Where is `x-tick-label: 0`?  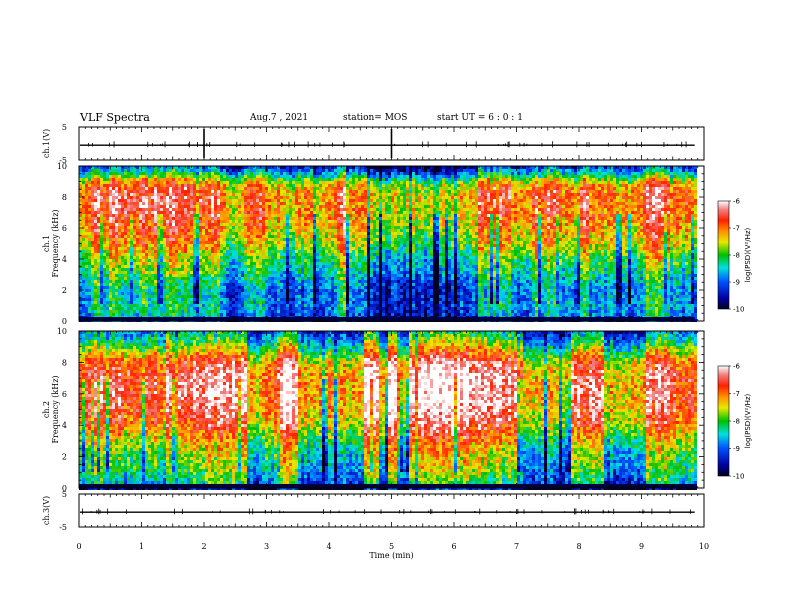 x-tick-label: 0 is located at coordinates (78, 546).